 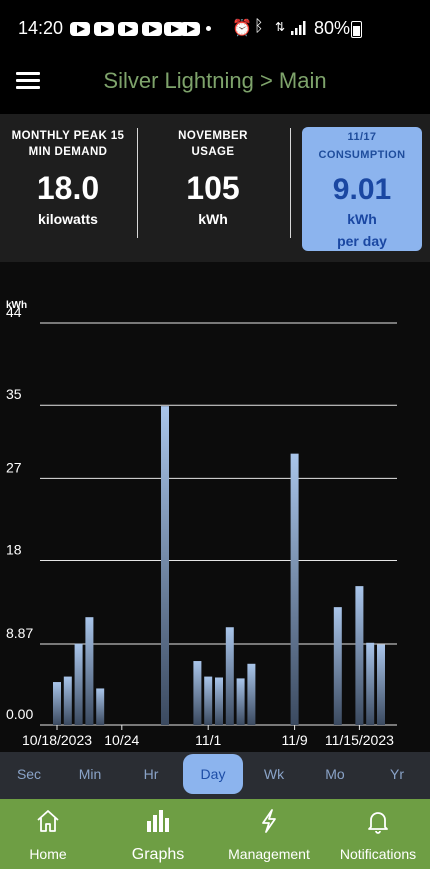 I want to click on battery-percent: 80%, so click(x=332, y=28).